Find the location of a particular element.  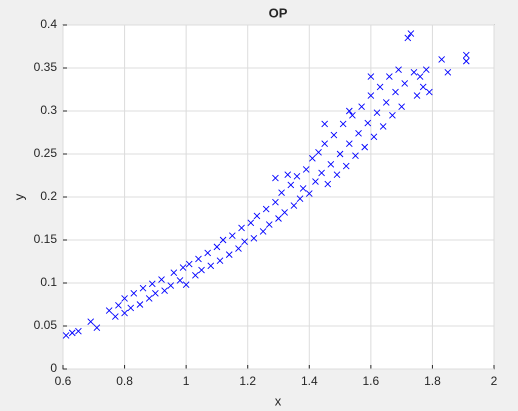

x-tick-label: 1.8 is located at coordinates (432, 381).